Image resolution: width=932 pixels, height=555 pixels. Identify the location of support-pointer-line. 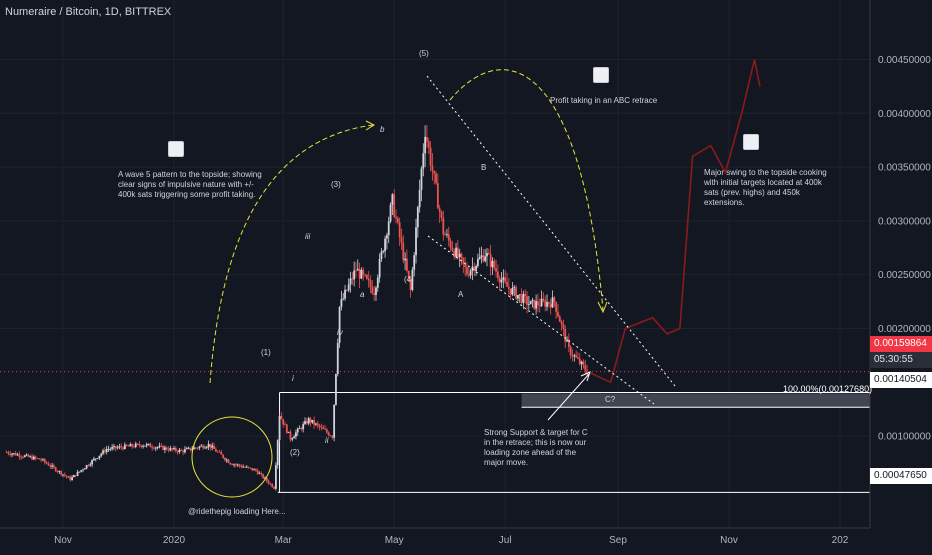
(568, 397).